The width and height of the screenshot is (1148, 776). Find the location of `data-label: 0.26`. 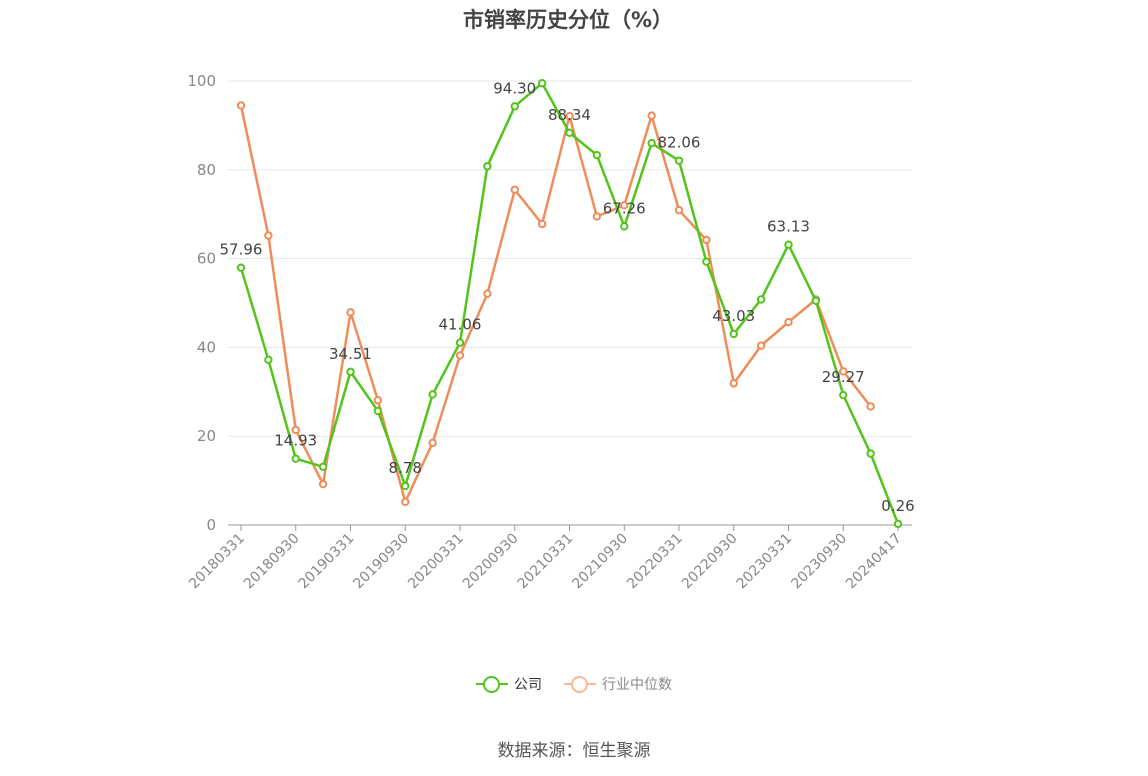

data-label: 0.26 is located at coordinates (897, 506).